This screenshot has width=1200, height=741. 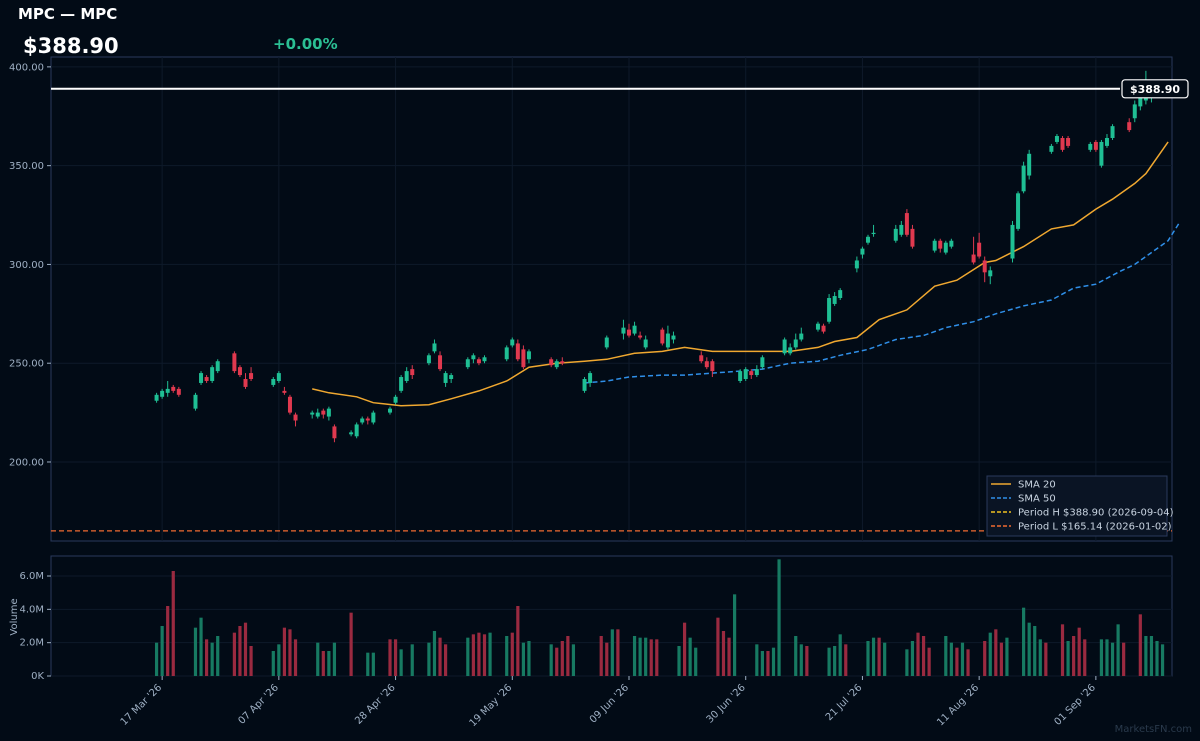 I want to click on legend-box, so click(x=1077, y=506).